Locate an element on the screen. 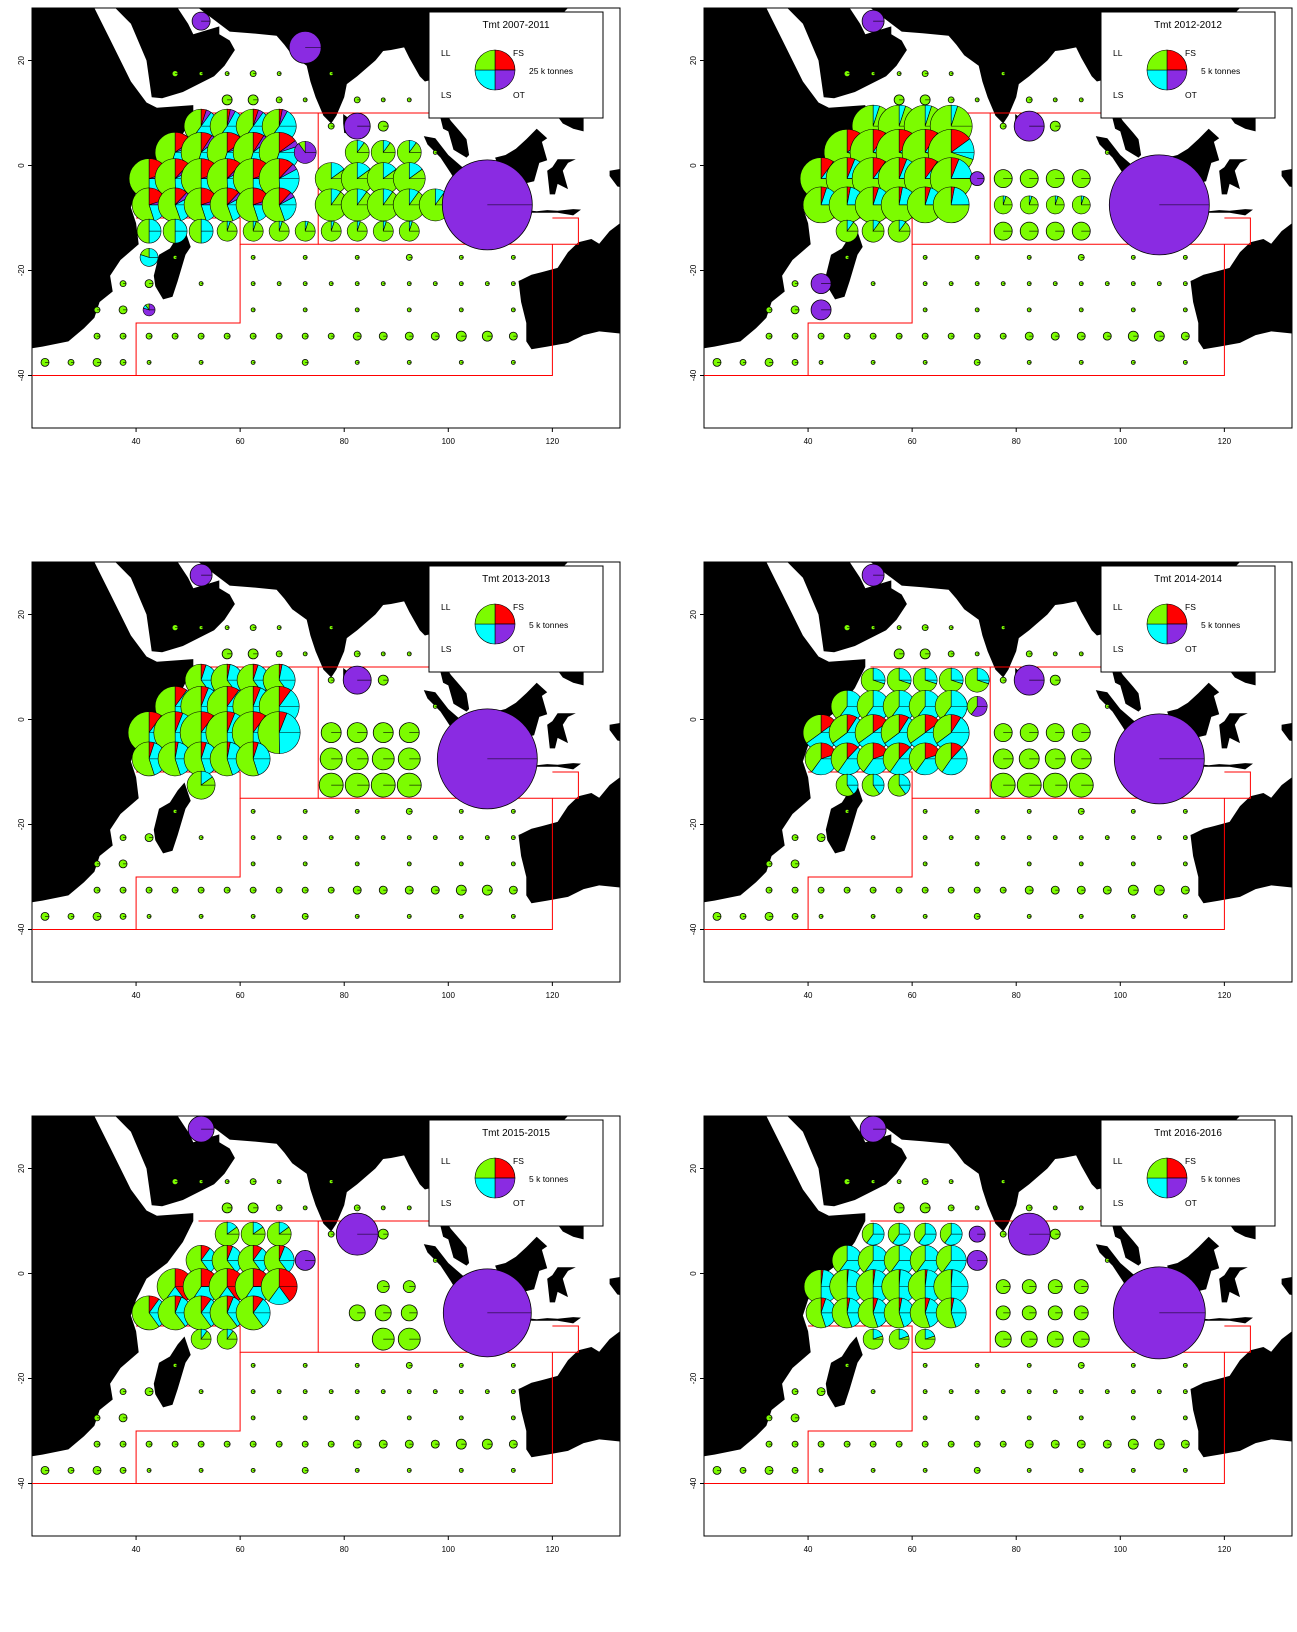 The image size is (1297, 1632). legend-title: Tmt 2016-2016 is located at coordinates (1188, 1133).